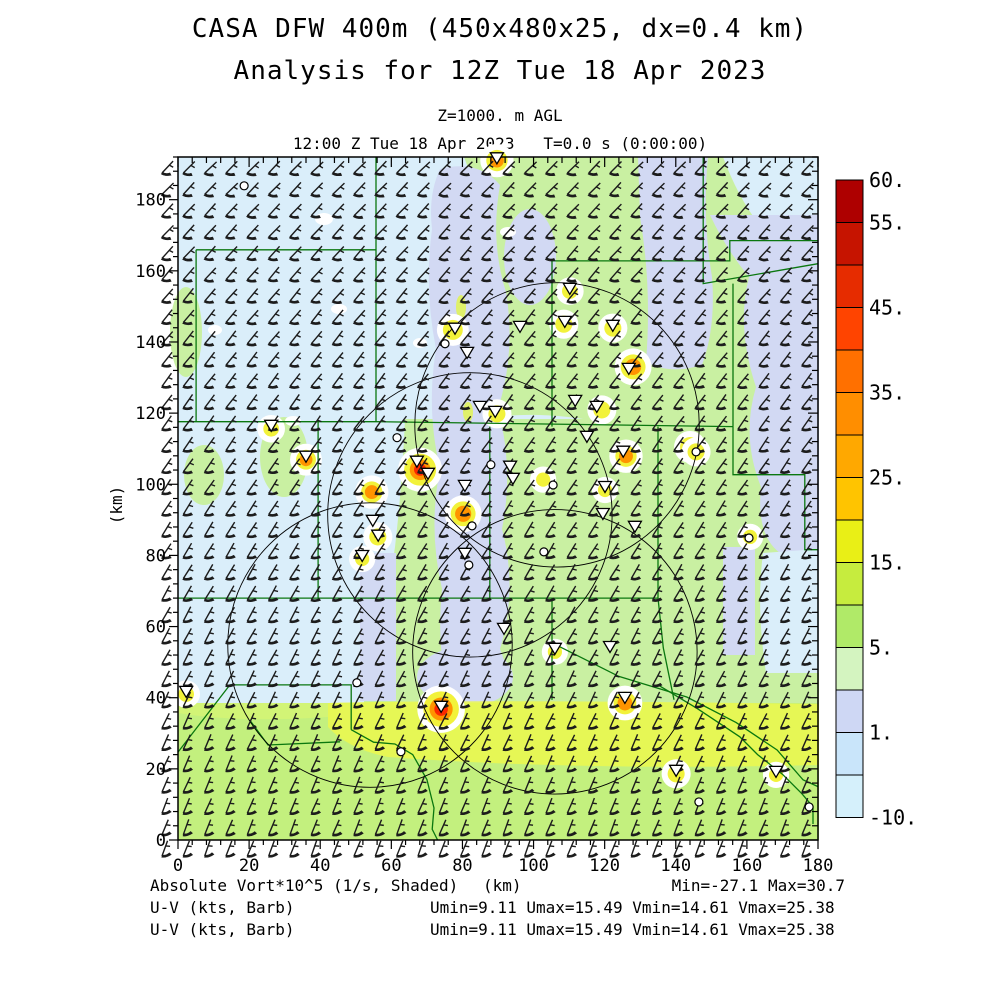 Image resolution: width=1000 pixels, height=1000 pixels. I want to click on colorbar-tick-label: 15., so click(887, 563).